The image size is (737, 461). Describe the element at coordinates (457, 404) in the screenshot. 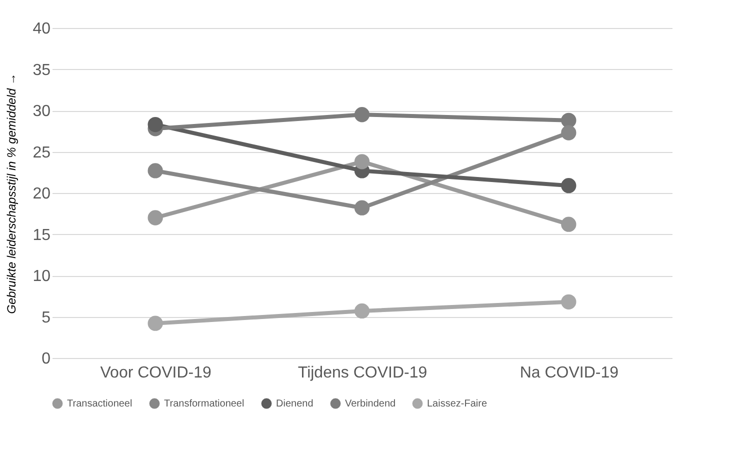

I see `legend-label: Laissez-Faire` at that location.